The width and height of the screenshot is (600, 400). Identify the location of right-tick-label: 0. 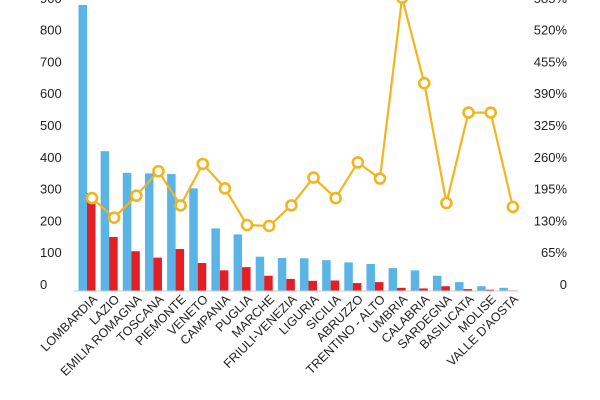
(563, 284).